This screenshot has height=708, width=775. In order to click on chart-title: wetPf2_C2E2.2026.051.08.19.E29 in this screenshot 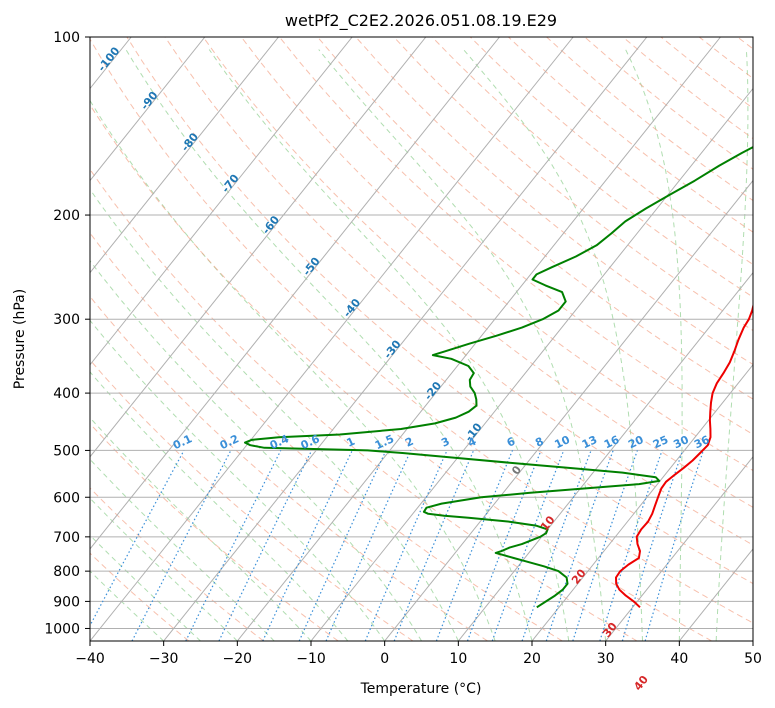, I will do `click(421, 21)`.